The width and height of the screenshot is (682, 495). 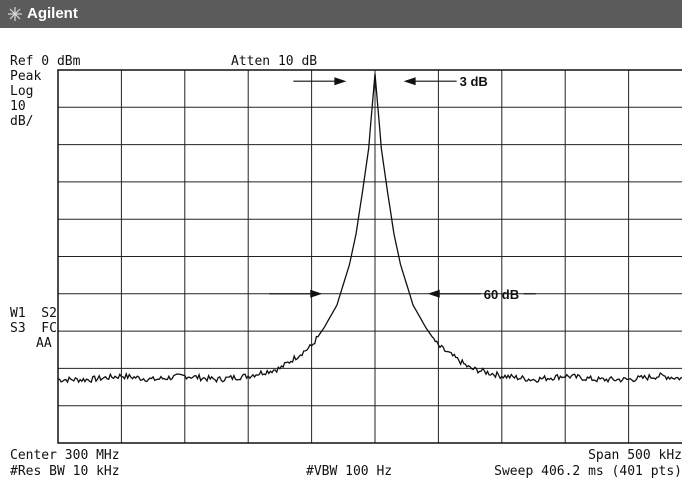 I want to click on annotation-arrowhead-3db-left, so click(x=340, y=81).